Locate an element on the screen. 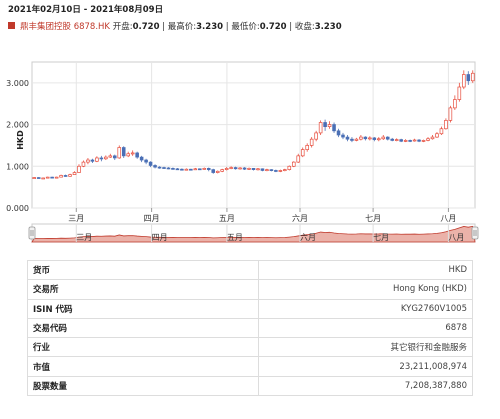  info-value: 23,211,008,974 is located at coordinates (365, 366).